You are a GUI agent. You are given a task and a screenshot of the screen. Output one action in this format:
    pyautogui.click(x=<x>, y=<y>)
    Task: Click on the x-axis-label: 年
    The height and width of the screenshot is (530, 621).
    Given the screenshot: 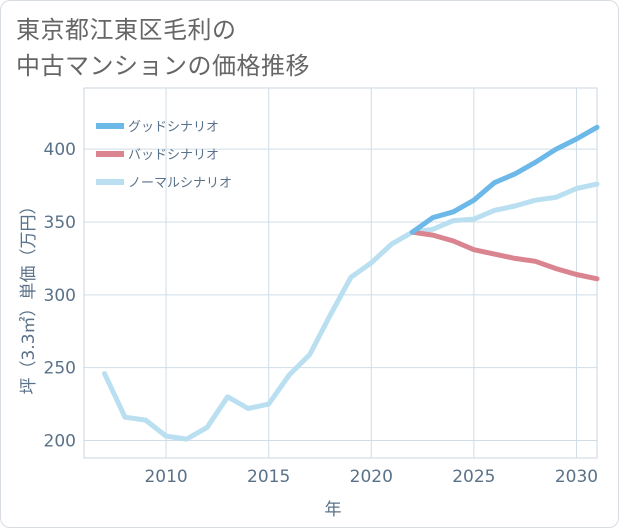 What is the action you would take?
    pyautogui.click(x=333, y=510)
    